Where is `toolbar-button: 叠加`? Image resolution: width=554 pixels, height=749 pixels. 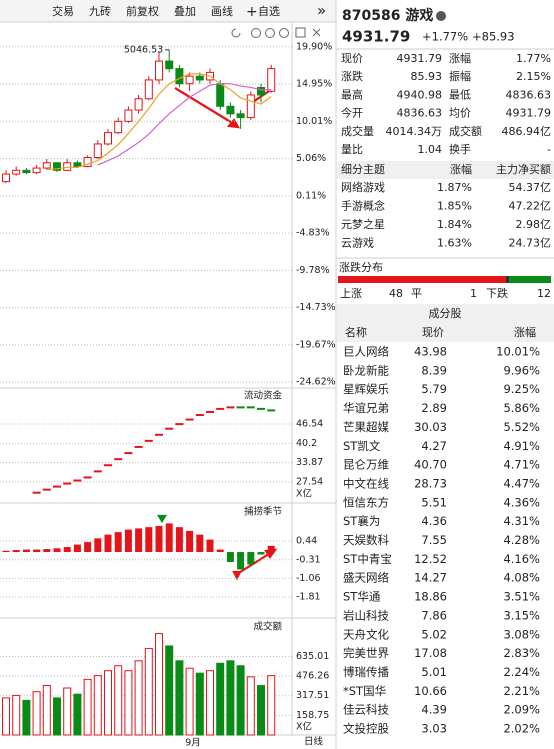 toolbar-button: 叠加 is located at coordinates (185, 11).